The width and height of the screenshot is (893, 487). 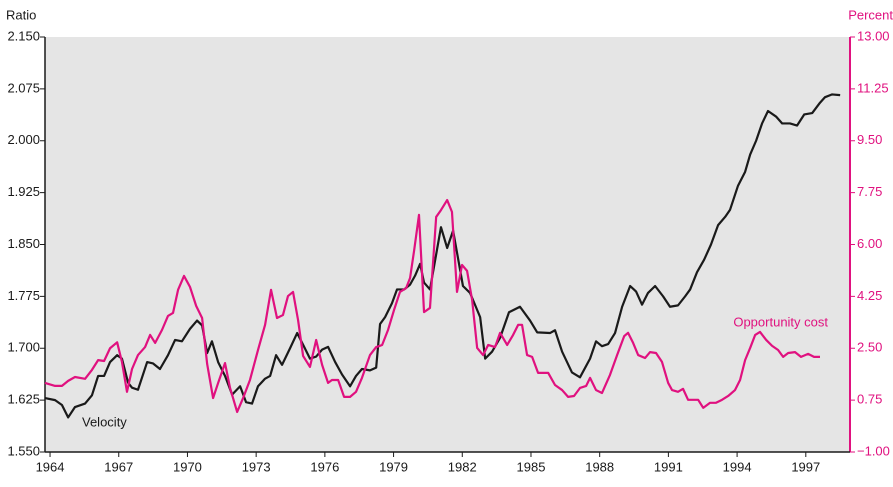 What do you see at coordinates (668, 466) in the screenshot?
I see `x-tick-label: 1991` at bounding box center [668, 466].